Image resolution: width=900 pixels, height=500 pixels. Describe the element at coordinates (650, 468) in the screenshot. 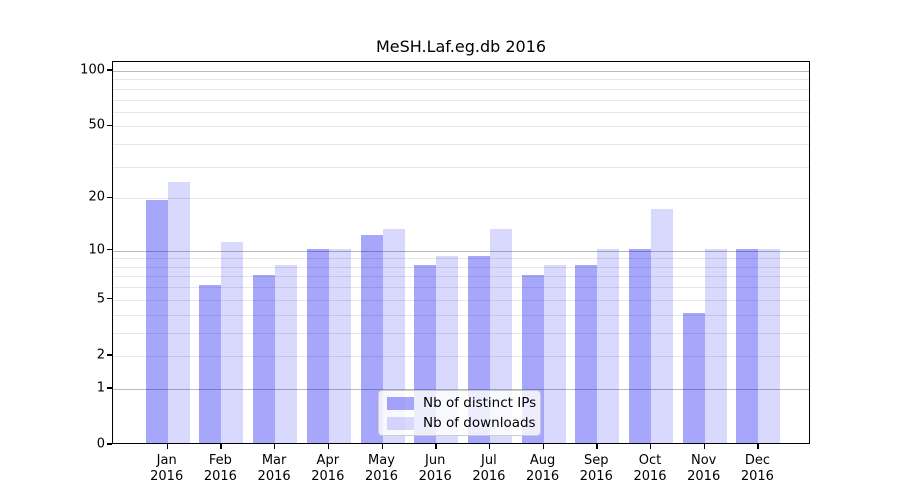

I see `x-tick-label-oct: Oct 2016` at that location.